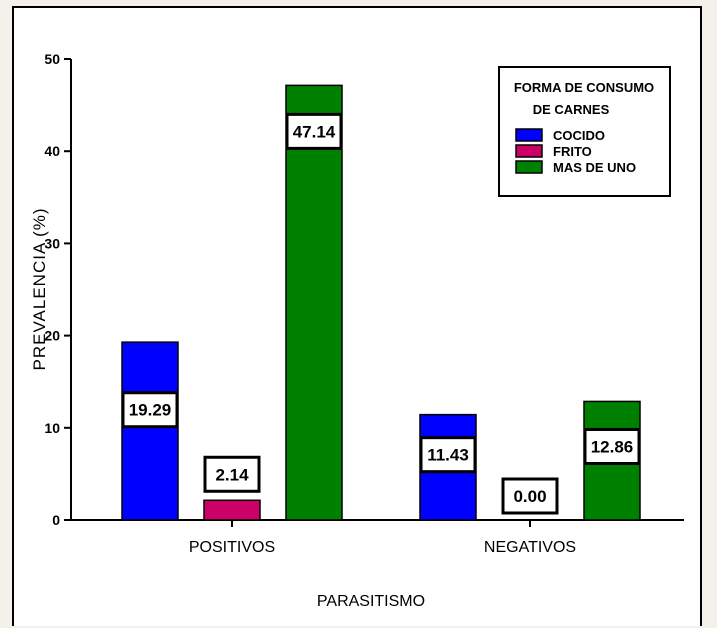  Describe the element at coordinates (382, 538) in the screenshot. I see `x-category-labels: POSITIVOS NEGATIVOS` at that location.